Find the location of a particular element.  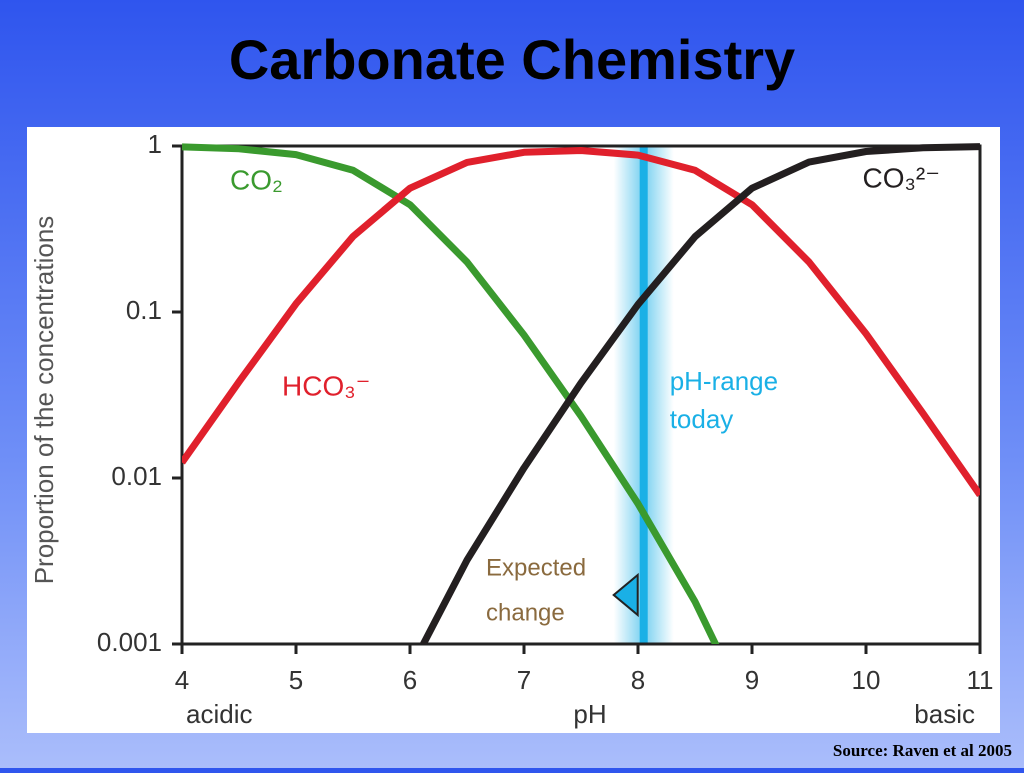

chart-title: Carbonate Chemistry is located at coordinates (512, 59).